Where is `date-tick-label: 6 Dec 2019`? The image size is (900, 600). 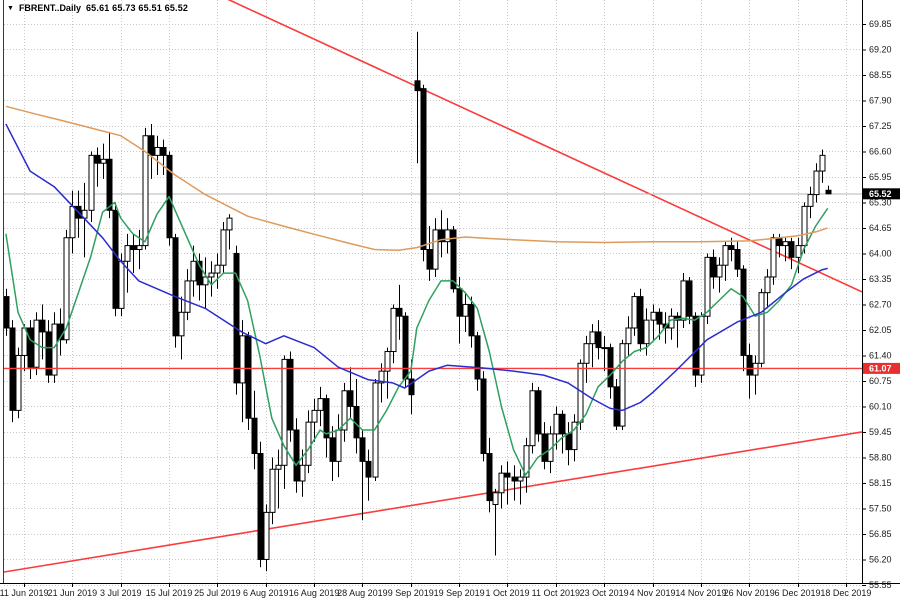 date-tick-label: 6 Dec 2019 is located at coordinates (798, 593).